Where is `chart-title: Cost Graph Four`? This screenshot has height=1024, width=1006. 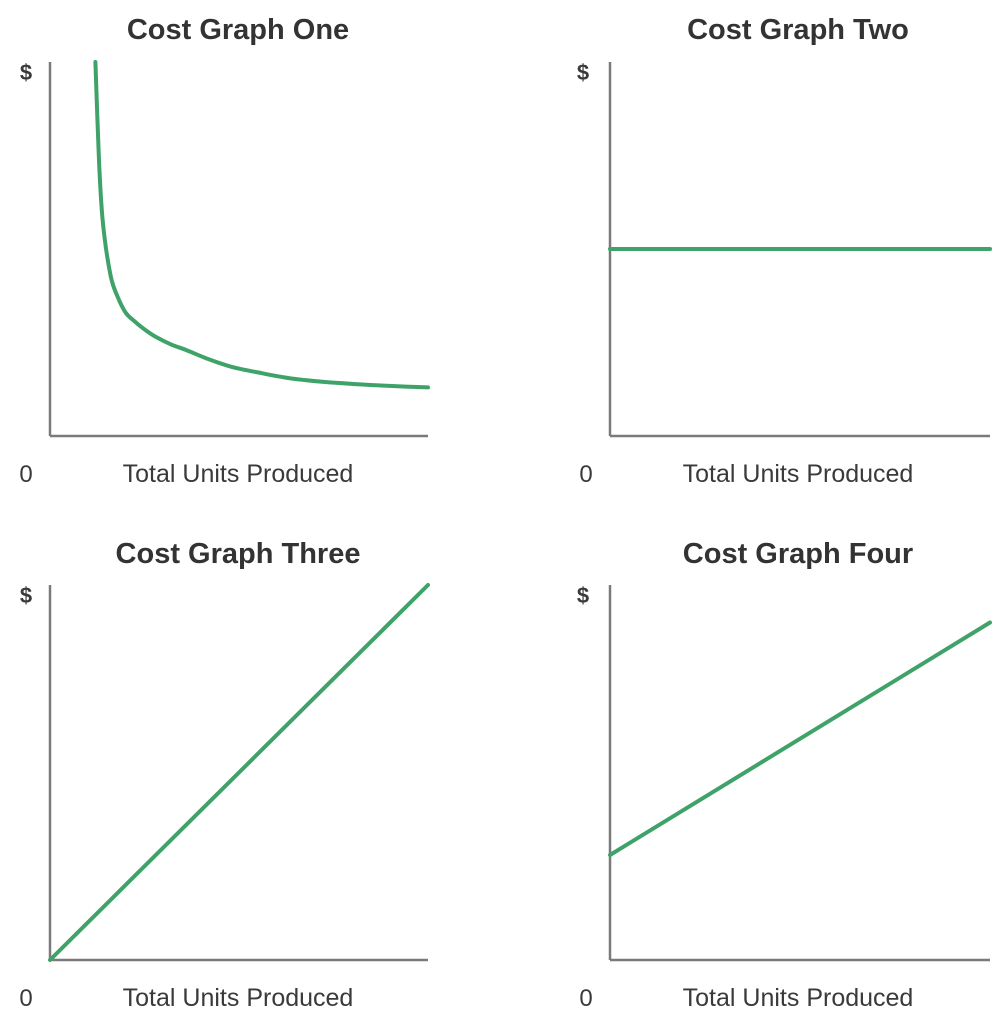
chart-title: Cost Graph Four is located at coordinates (798, 554).